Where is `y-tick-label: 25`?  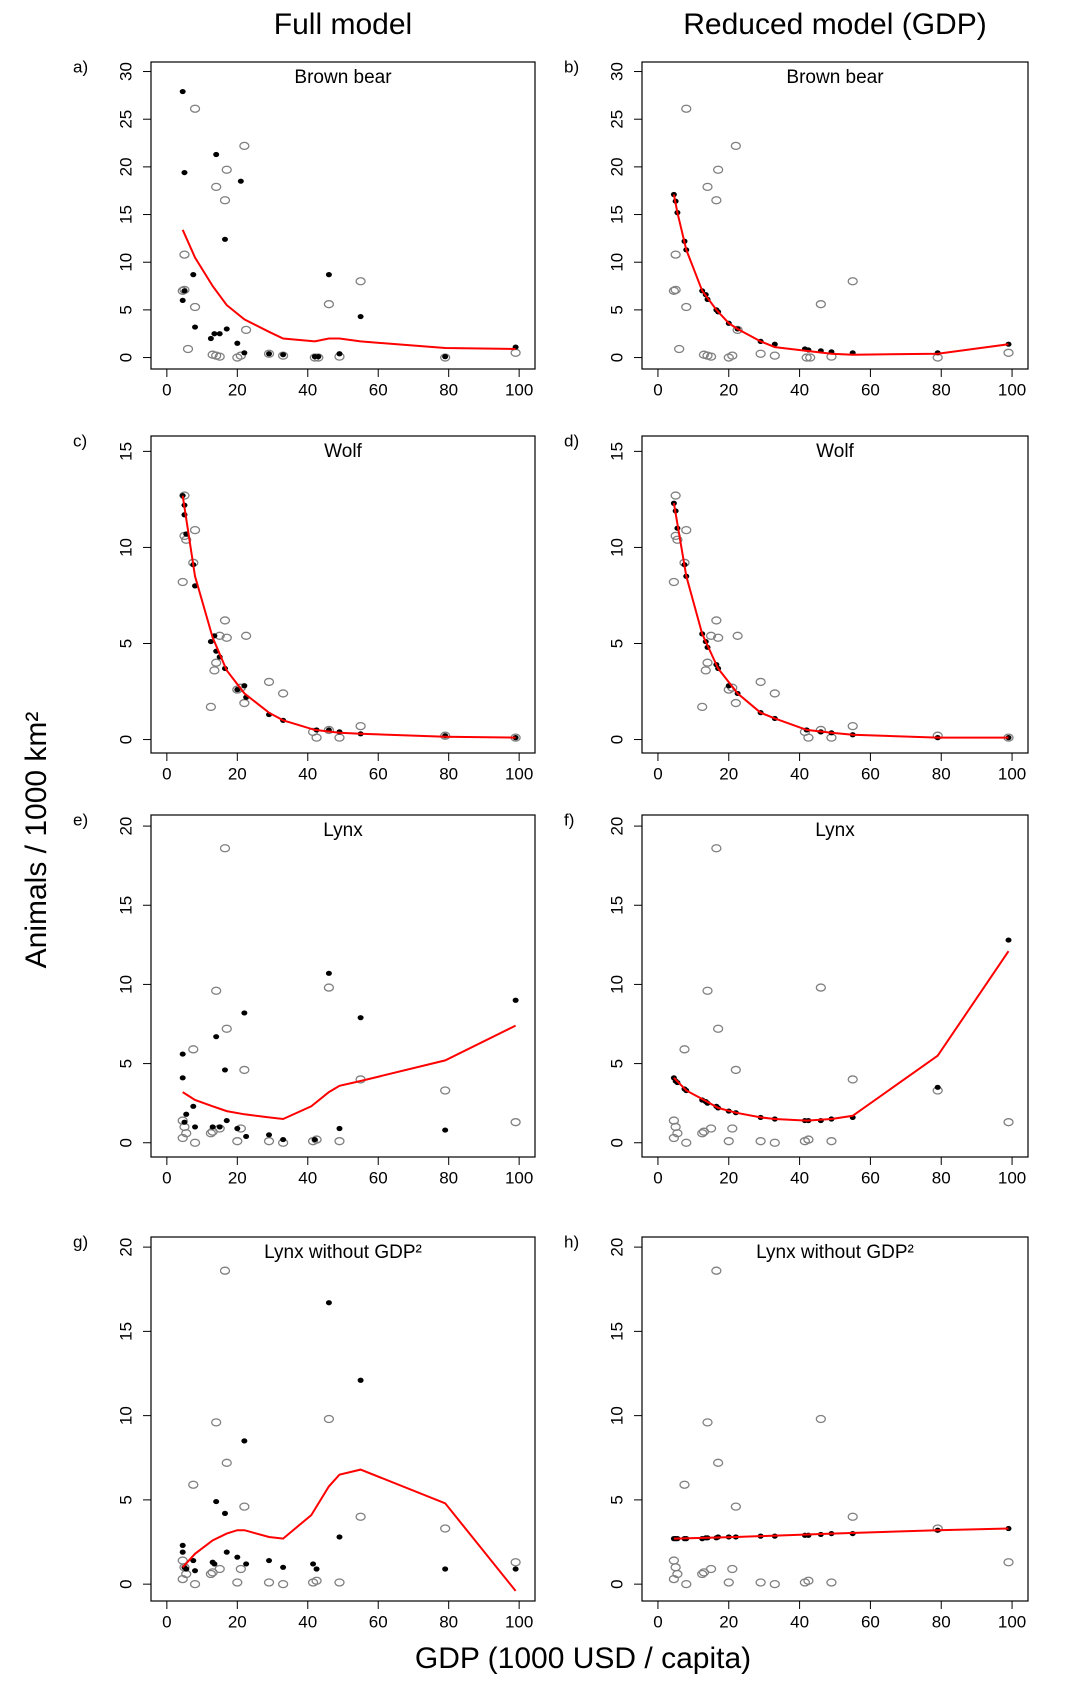 y-tick-label: 25 is located at coordinates (125, 119).